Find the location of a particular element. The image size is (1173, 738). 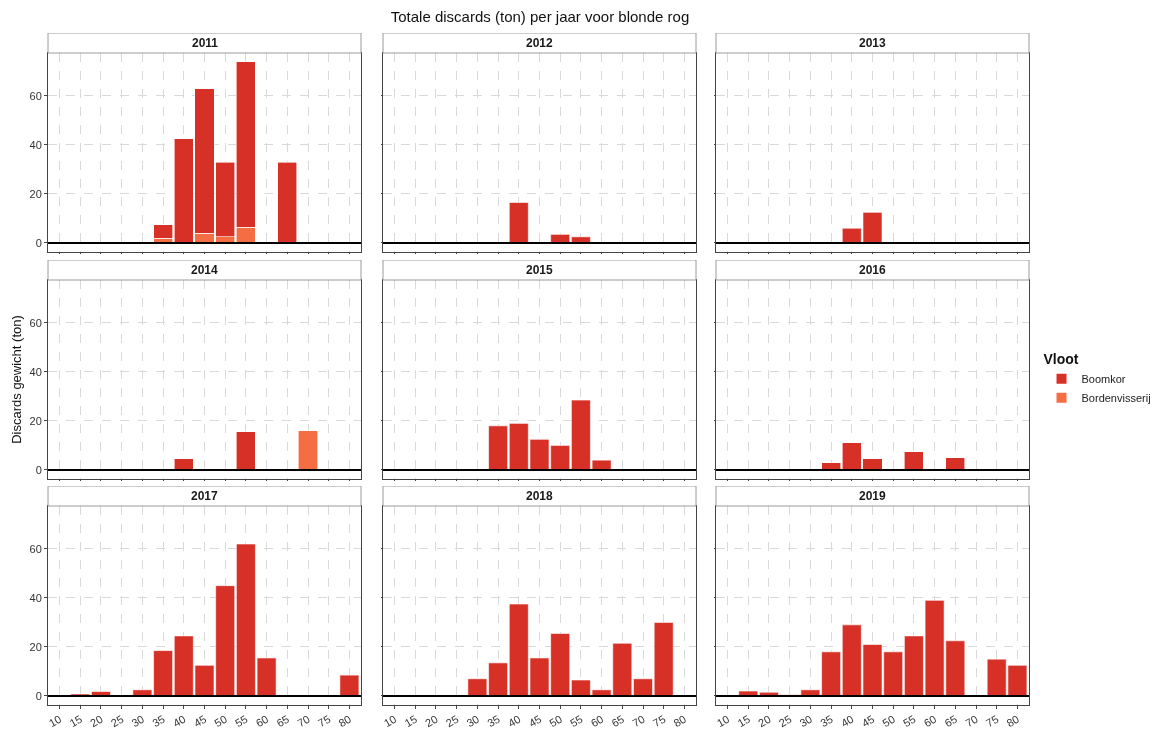

chart-title: 2019 is located at coordinates (873, 496).